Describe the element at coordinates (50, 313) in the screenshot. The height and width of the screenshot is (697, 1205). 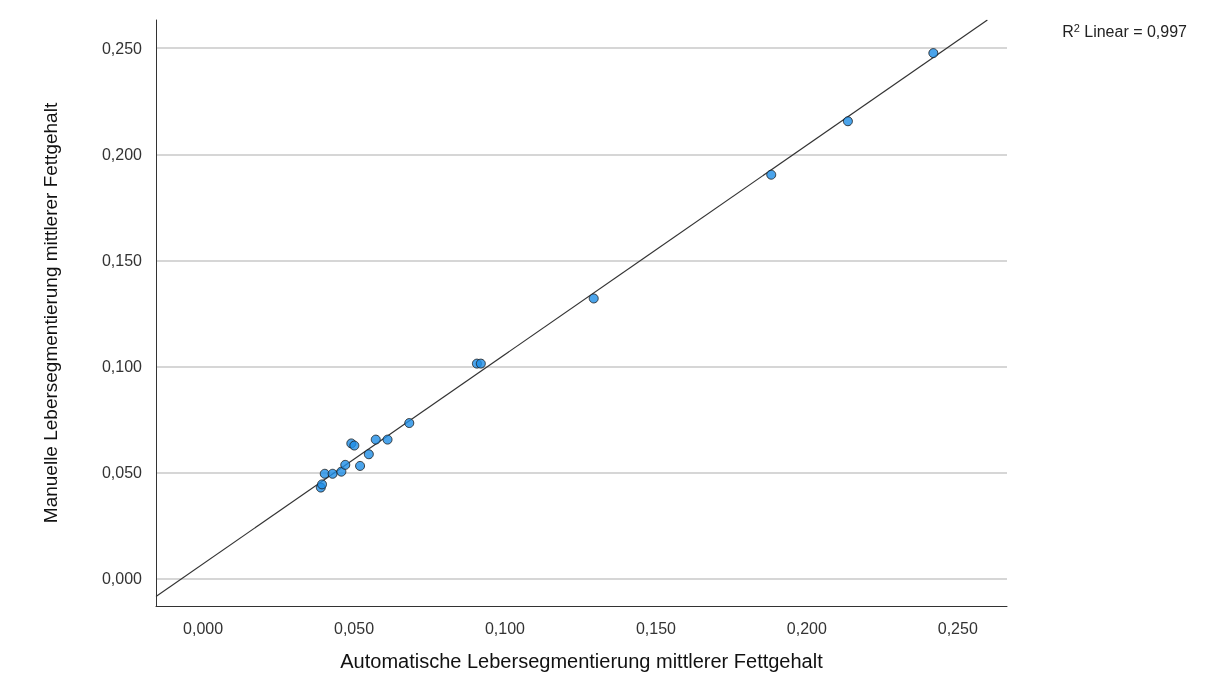
I see `y-axis-title: Manuelle Lebersegmentierung mittlerer Fettgehalt` at that location.